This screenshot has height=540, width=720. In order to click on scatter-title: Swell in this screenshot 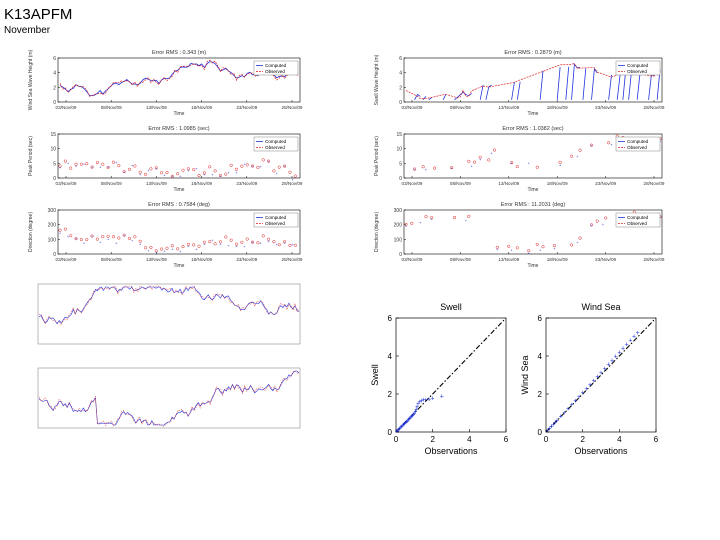, I will do `click(451, 307)`.